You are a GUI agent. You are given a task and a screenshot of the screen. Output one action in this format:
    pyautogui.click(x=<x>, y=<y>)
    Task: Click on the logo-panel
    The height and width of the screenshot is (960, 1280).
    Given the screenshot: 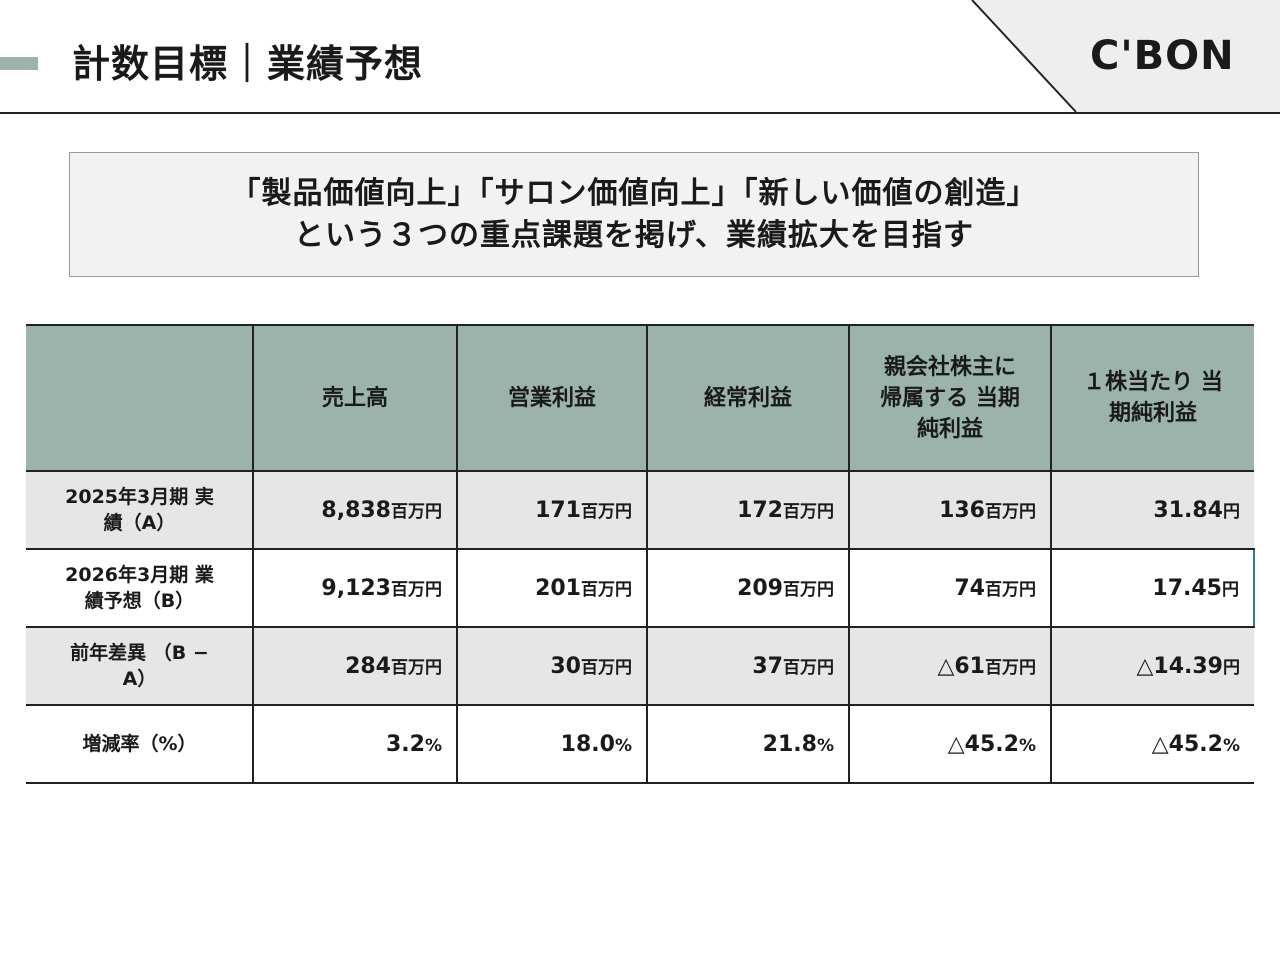 What is the action you would take?
    pyautogui.click(x=1125, y=56)
    